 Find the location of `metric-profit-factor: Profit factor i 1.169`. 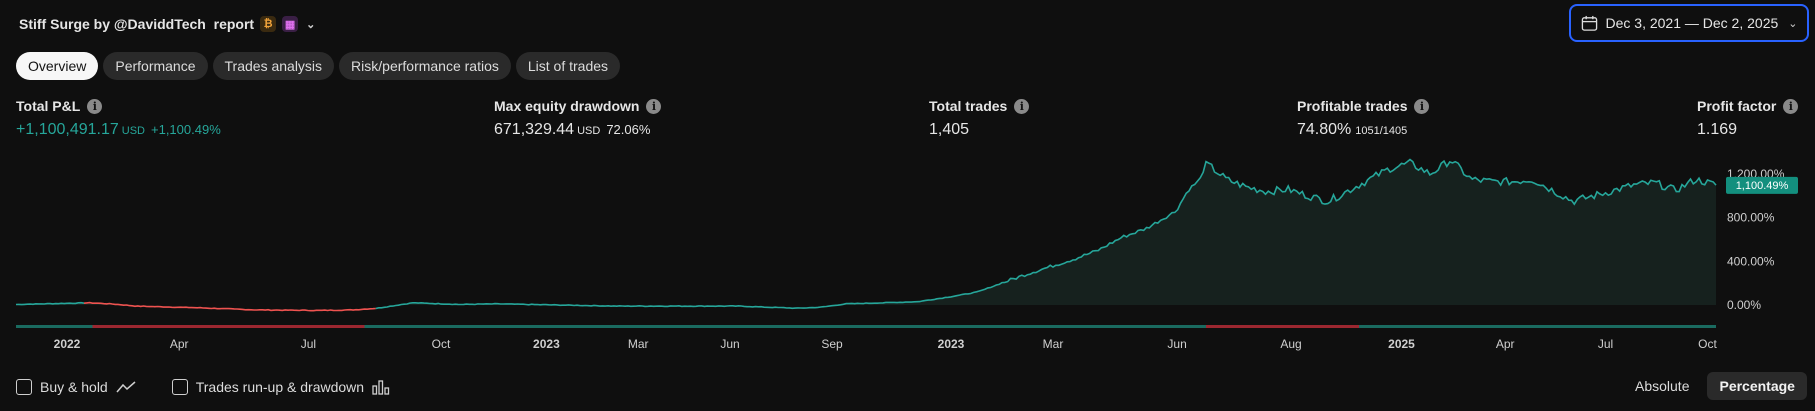

metric-profit-factor: Profit factor i 1.169 is located at coordinates (1748, 118).